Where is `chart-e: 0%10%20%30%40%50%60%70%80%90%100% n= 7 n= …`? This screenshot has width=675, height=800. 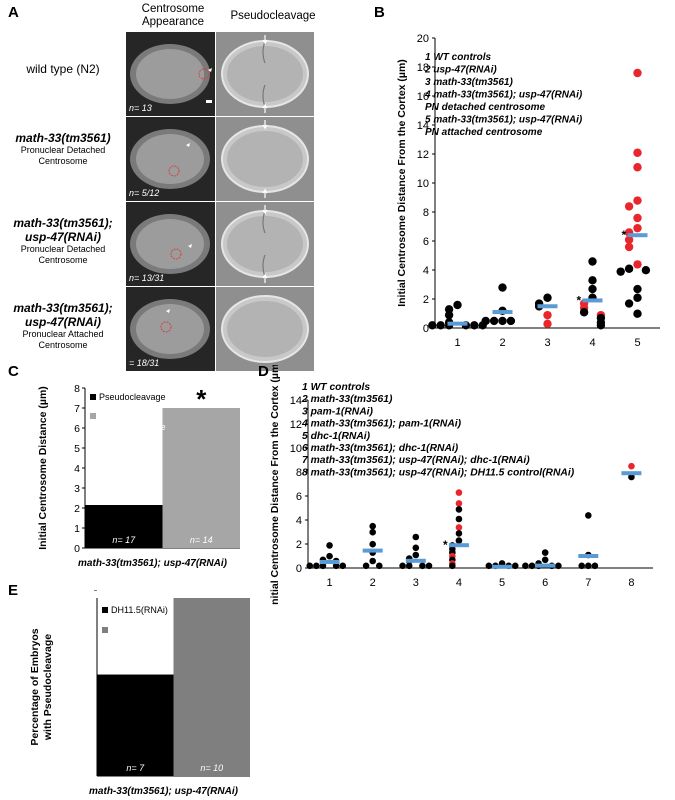
chart-e: 0%10%20%30%40%50%60%70%80%90%100% n= 7 n= … is located at coordinates (139, 693).